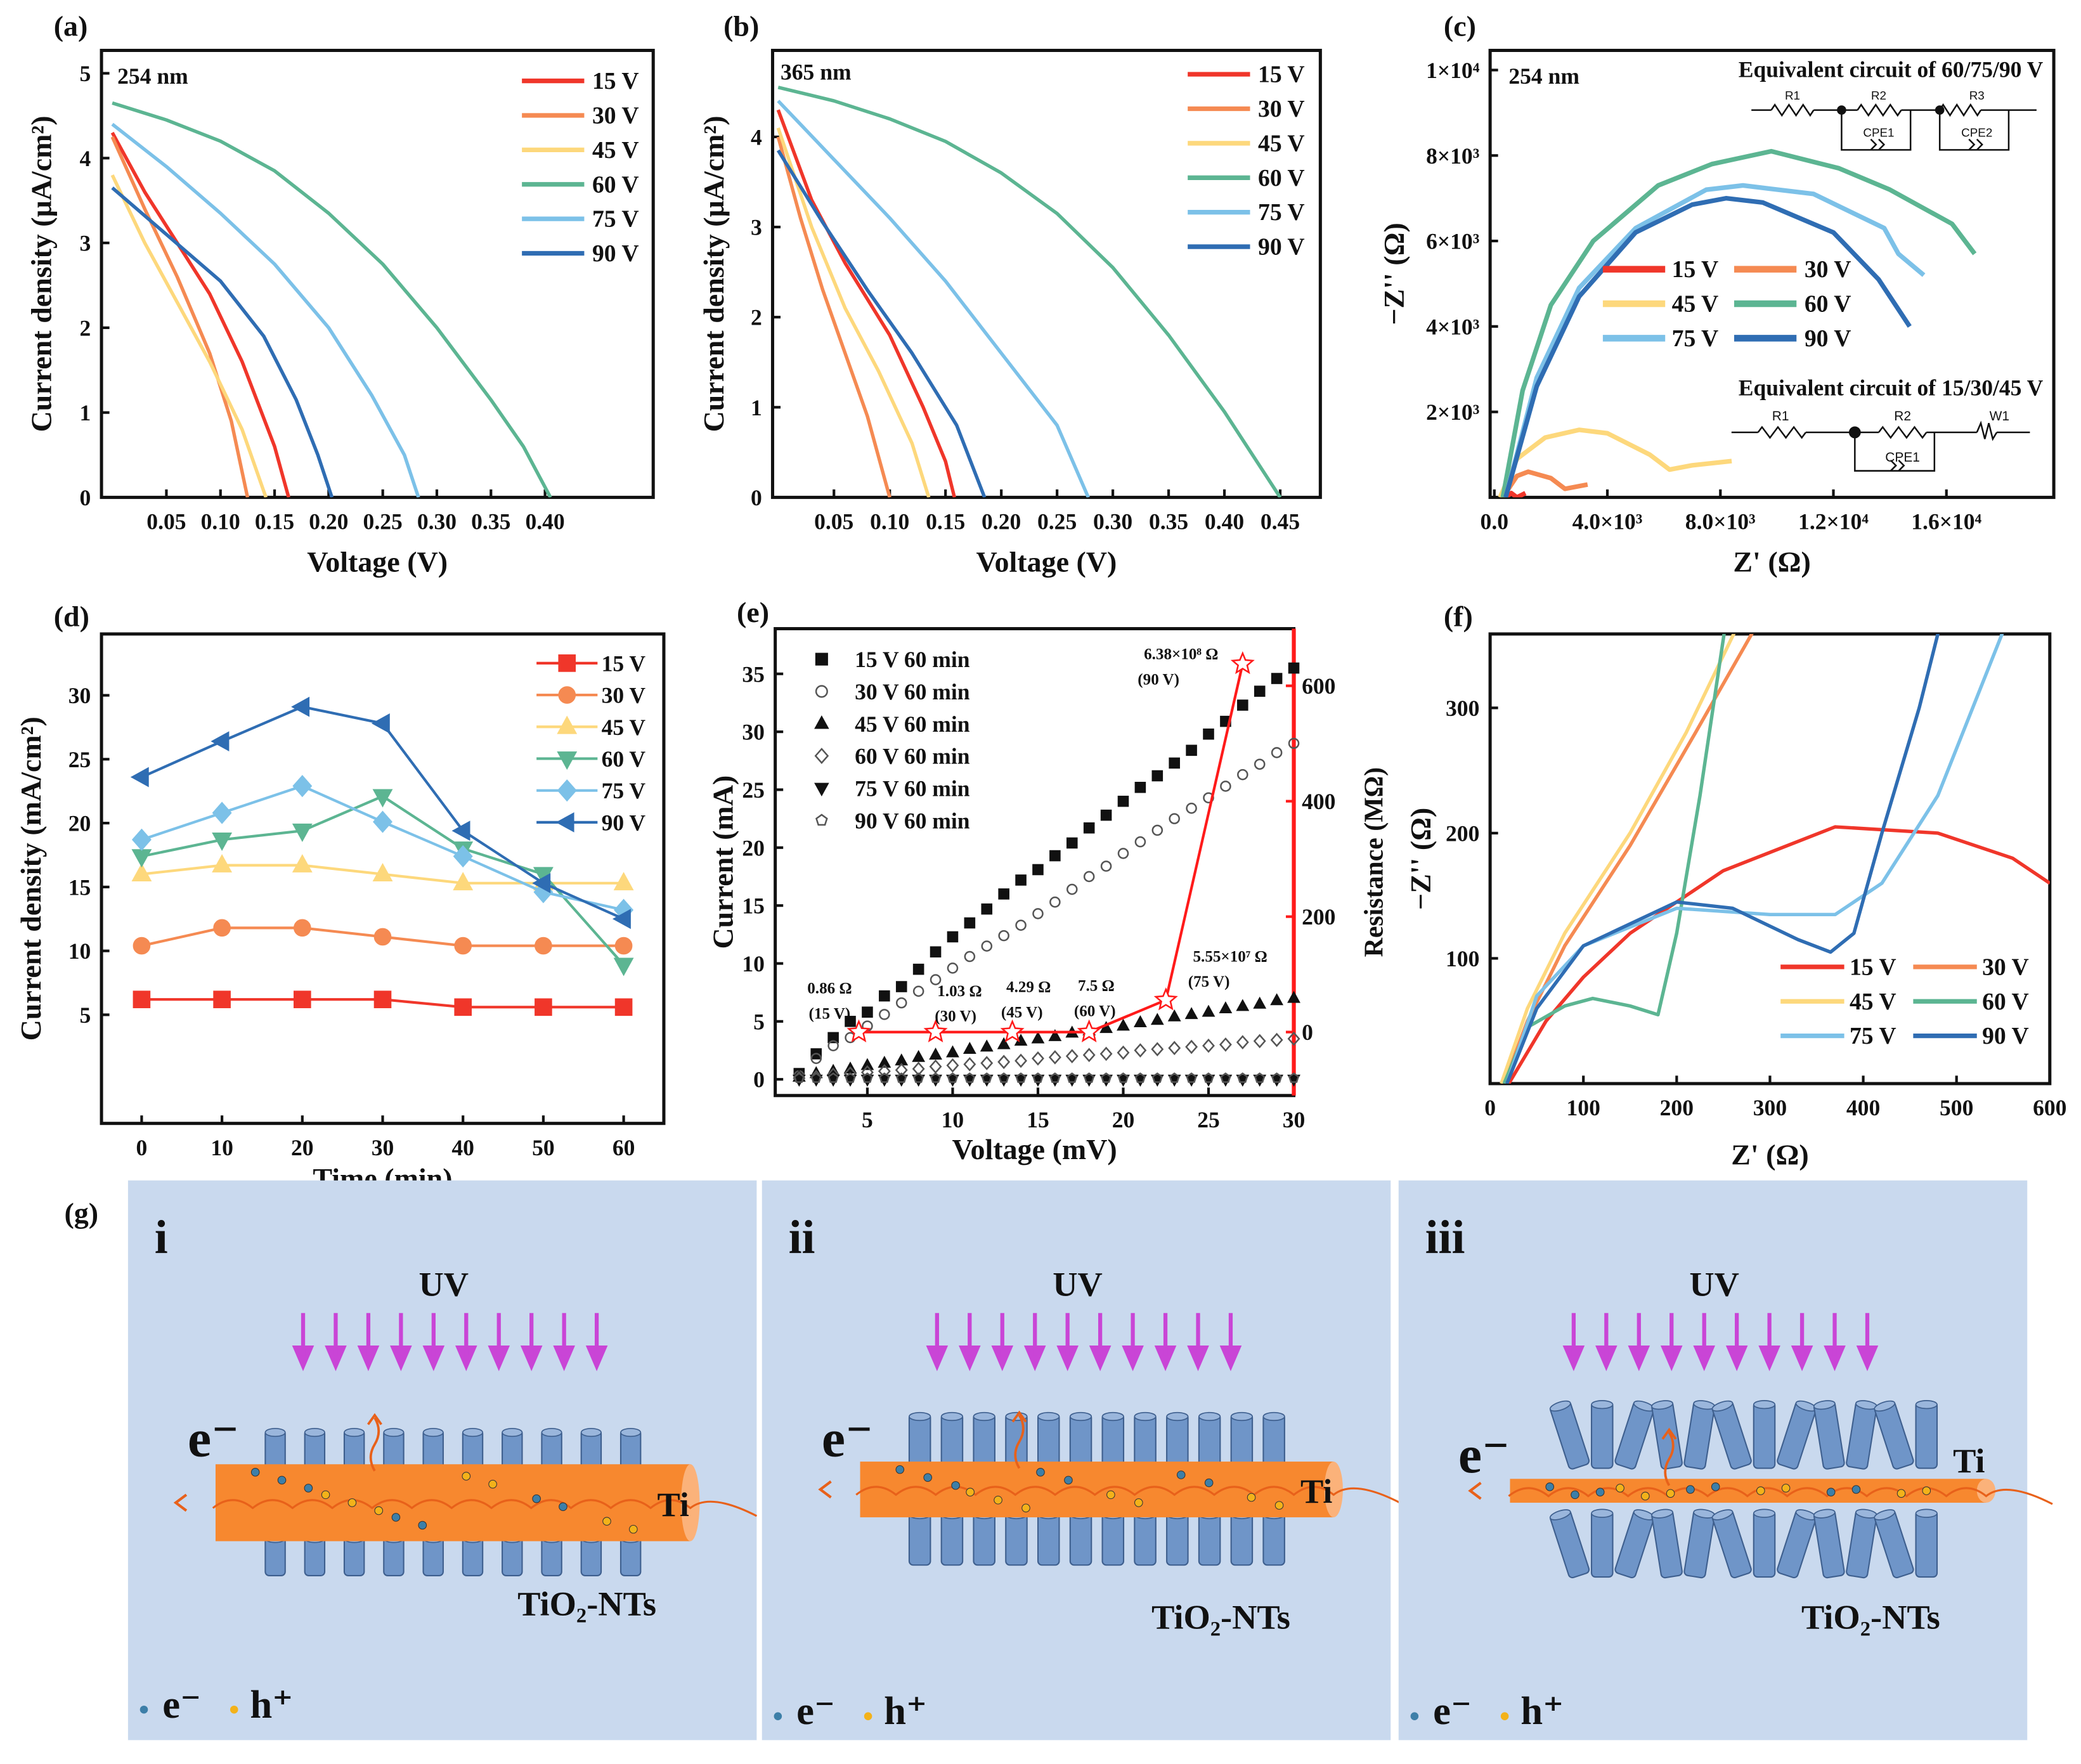 This screenshot has height=1764, width=2081. What do you see at coordinates (274, 522) in the screenshot?
I see `x-tick-label: 0.15` at bounding box center [274, 522].